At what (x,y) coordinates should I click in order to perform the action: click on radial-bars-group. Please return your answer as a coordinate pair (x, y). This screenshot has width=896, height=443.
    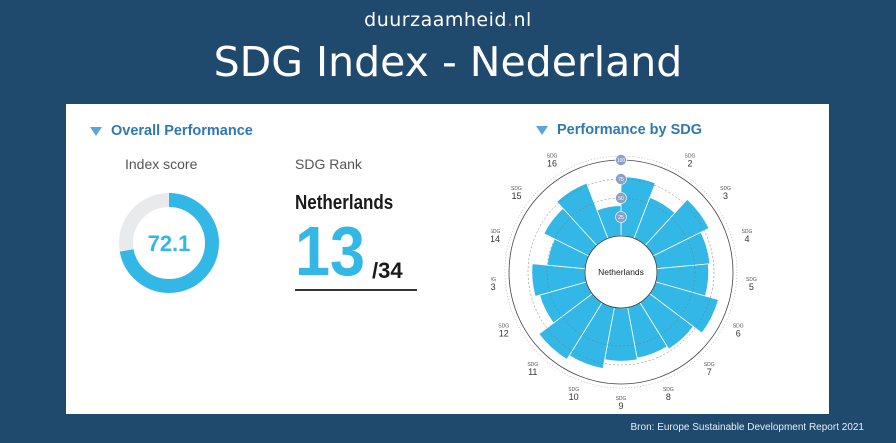
    Looking at the image, I should click on (625, 273).